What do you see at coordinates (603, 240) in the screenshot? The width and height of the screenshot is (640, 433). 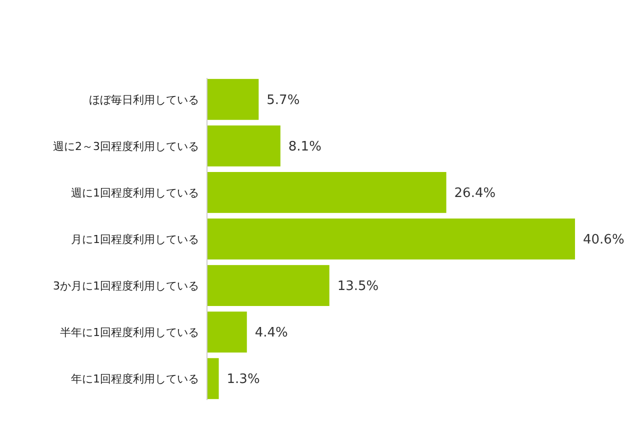 I see `data-label: 40.6%` at bounding box center [603, 240].